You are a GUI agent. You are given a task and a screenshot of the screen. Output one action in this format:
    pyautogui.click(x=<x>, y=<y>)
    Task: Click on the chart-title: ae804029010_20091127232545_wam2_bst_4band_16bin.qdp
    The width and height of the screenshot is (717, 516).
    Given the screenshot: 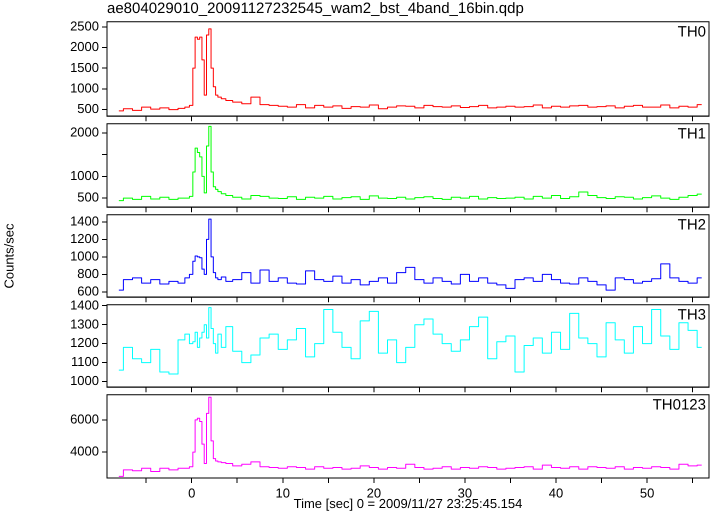 What is the action you would take?
    pyautogui.click(x=315, y=9)
    